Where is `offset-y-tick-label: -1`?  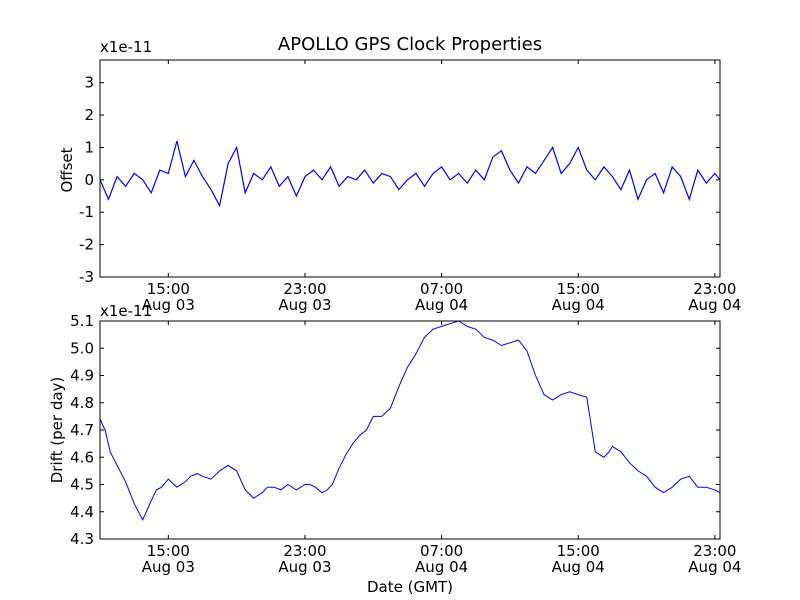 offset-y-tick-label: -1 is located at coordinates (86, 212).